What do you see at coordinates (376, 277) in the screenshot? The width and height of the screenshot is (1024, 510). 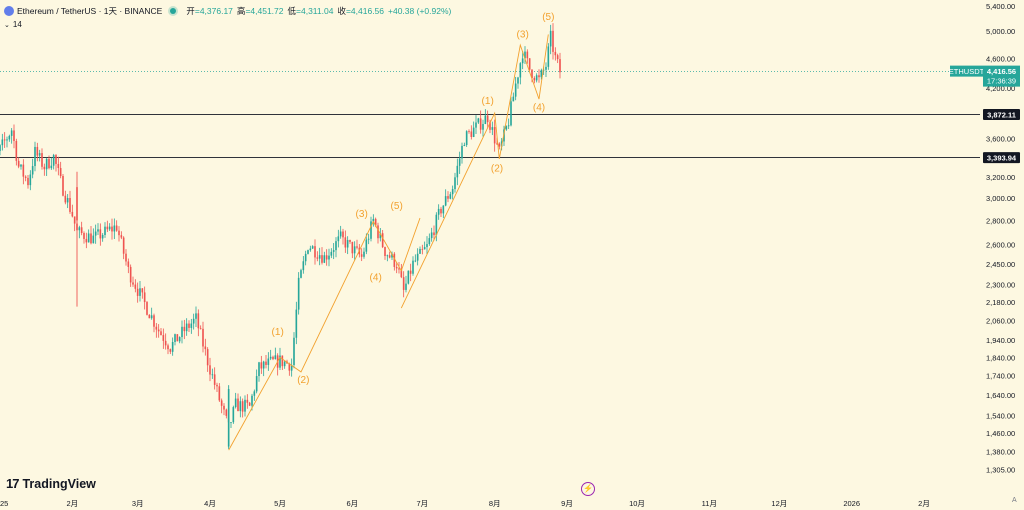 I see `wave-label: (4)` at bounding box center [376, 277].